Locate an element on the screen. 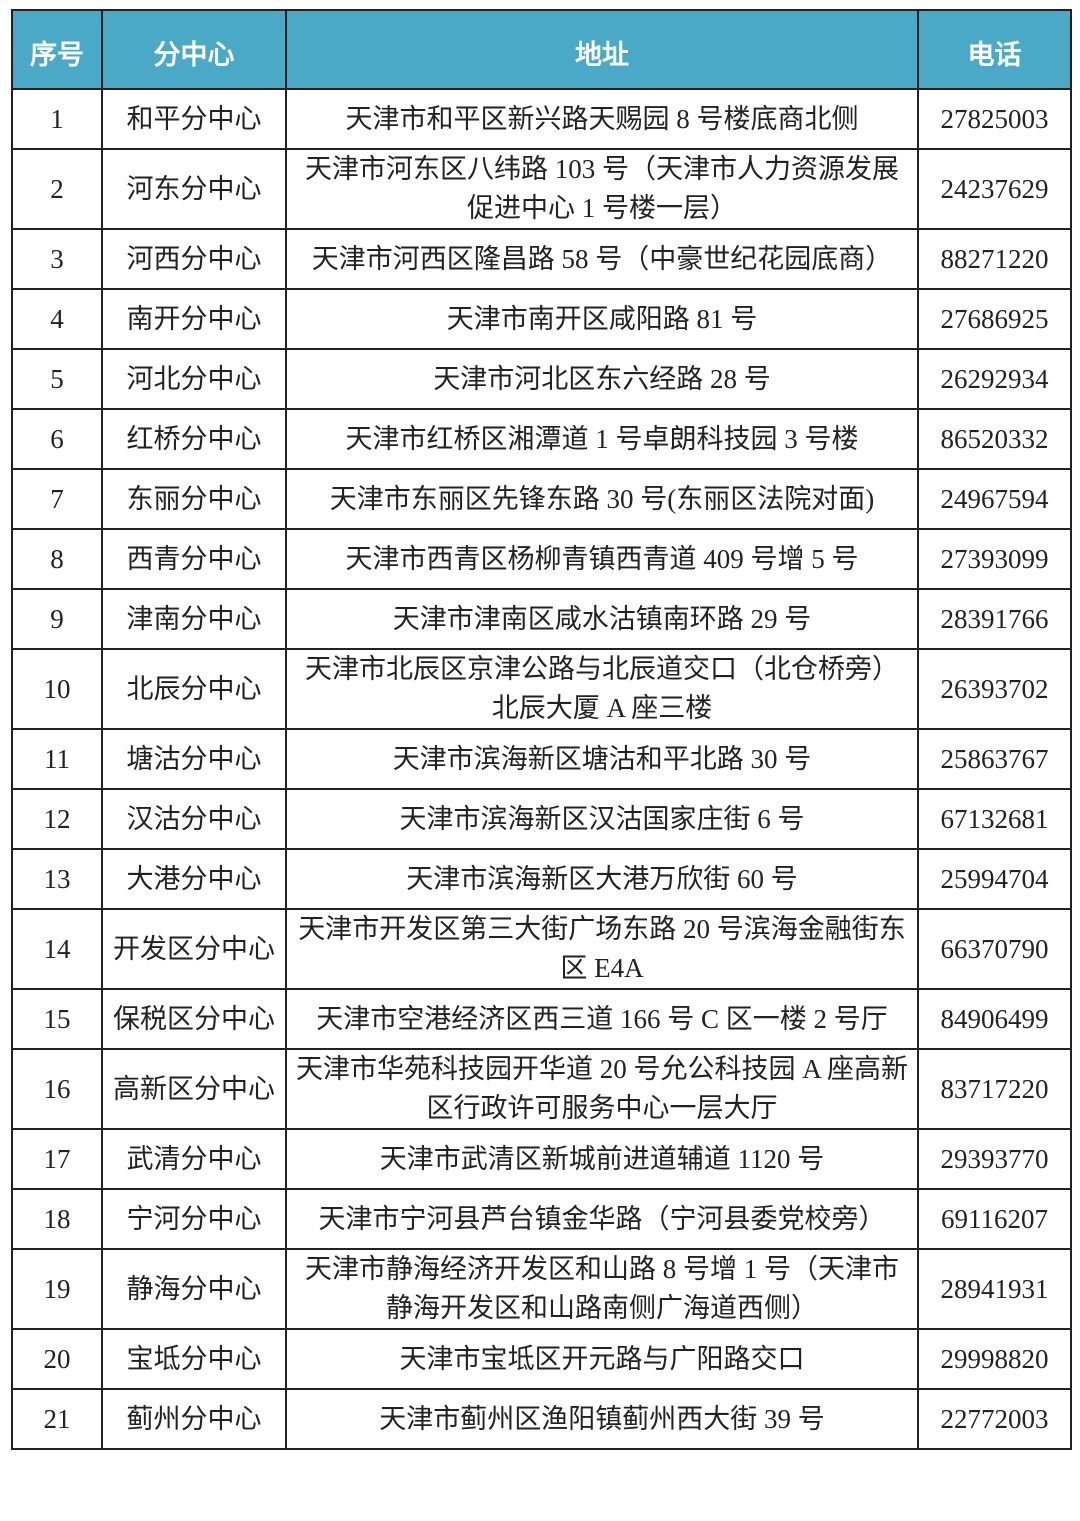 This screenshot has height=1521, width=1080. header-center: 分中心 is located at coordinates (194, 49).